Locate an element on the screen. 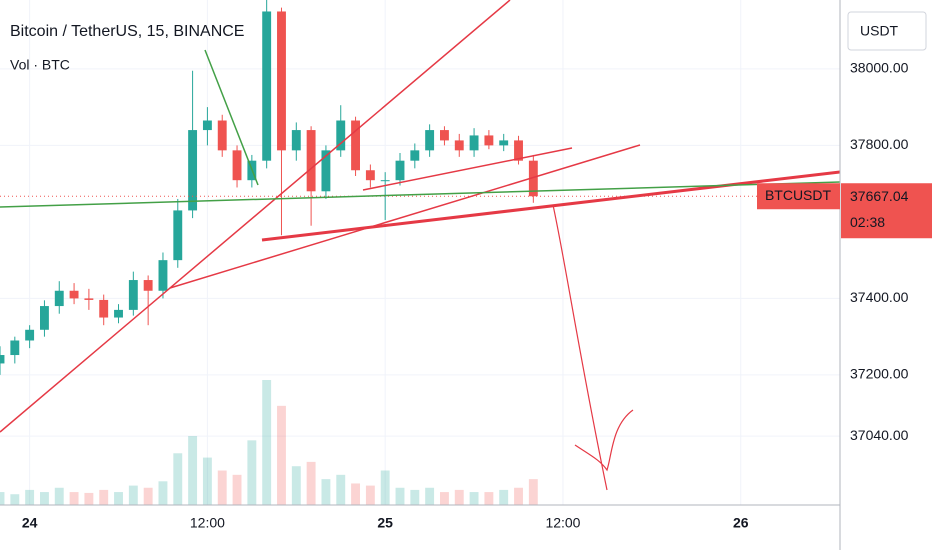 The width and height of the screenshot is (932, 555). symbol-label: BTCUSDT is located at coordinates (798, 195).